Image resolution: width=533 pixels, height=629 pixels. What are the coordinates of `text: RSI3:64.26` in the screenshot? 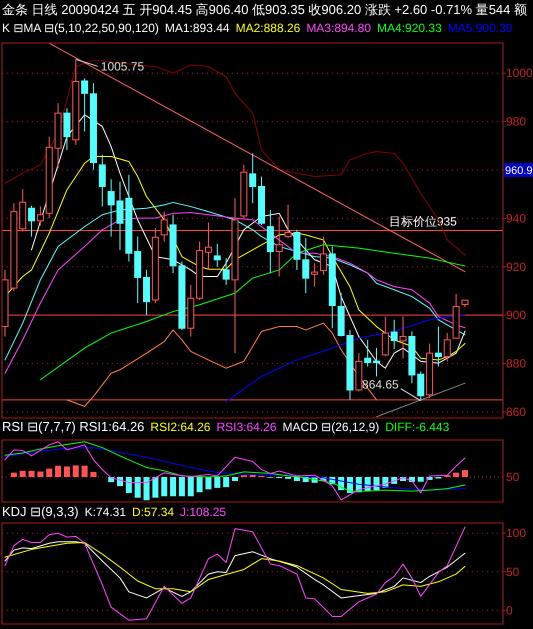 It's located at (246, 427).